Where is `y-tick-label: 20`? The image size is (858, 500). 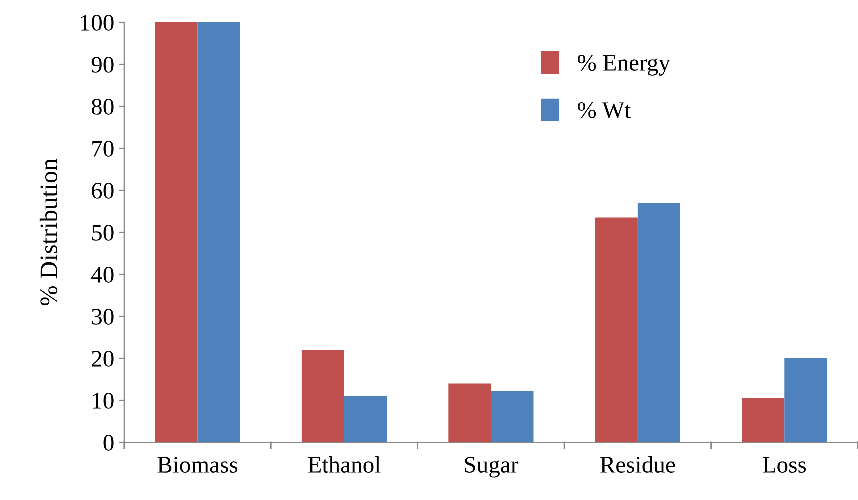 y-tick-label: 20 is located at coordinates (103, 358).